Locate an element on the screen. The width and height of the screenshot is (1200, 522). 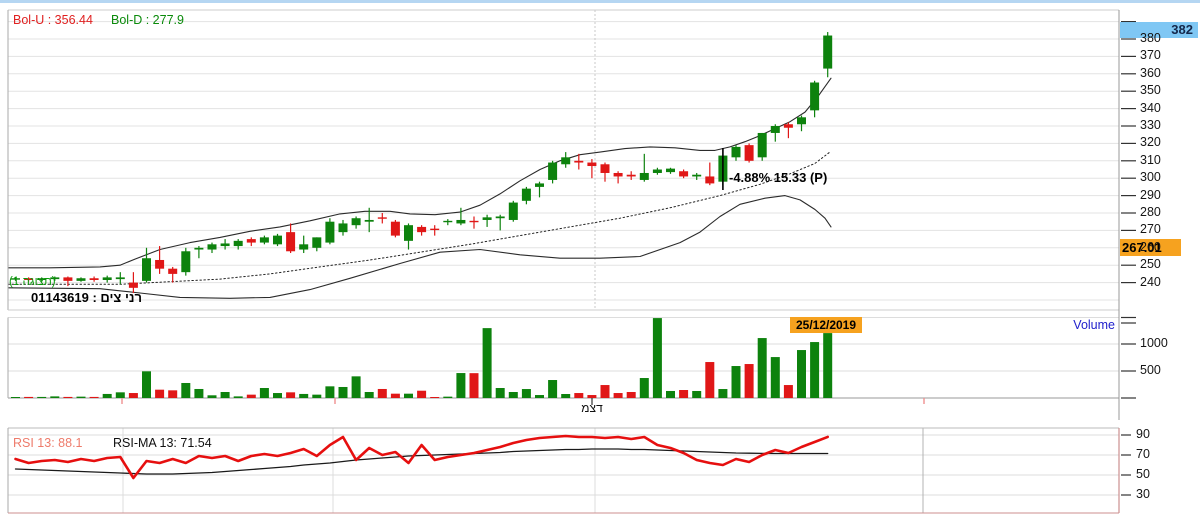
bollinger-upper-value: Bol-U : 356.44 is located at coordinates (53, 20).